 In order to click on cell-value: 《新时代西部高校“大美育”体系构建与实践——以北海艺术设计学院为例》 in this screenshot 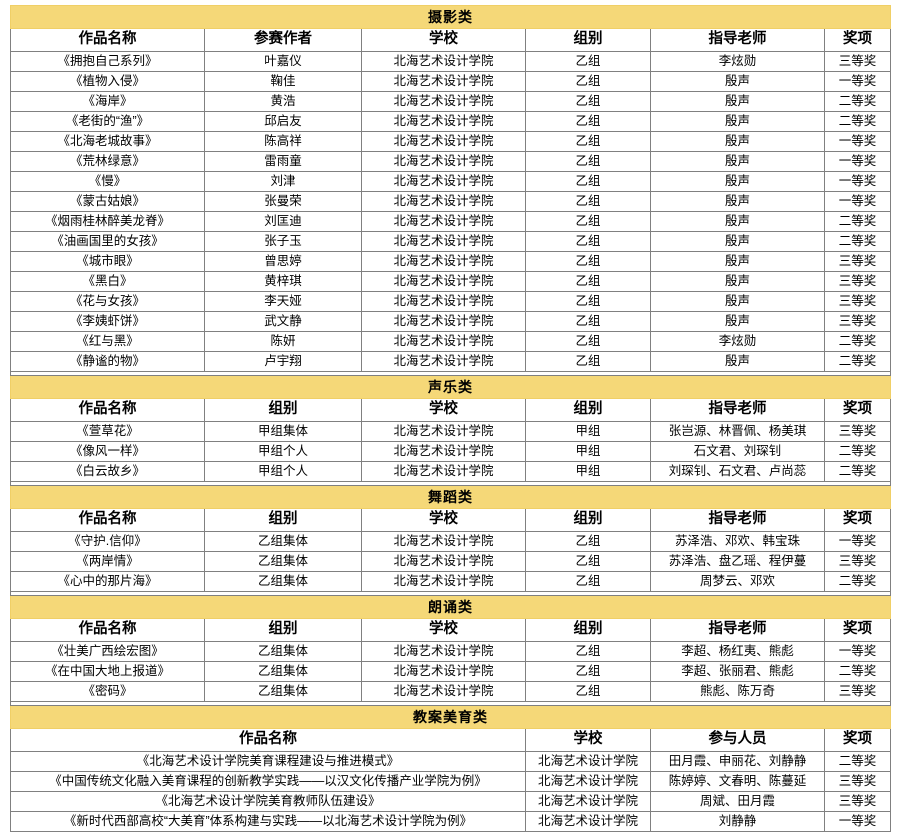, I will do `click(268, 821)`.